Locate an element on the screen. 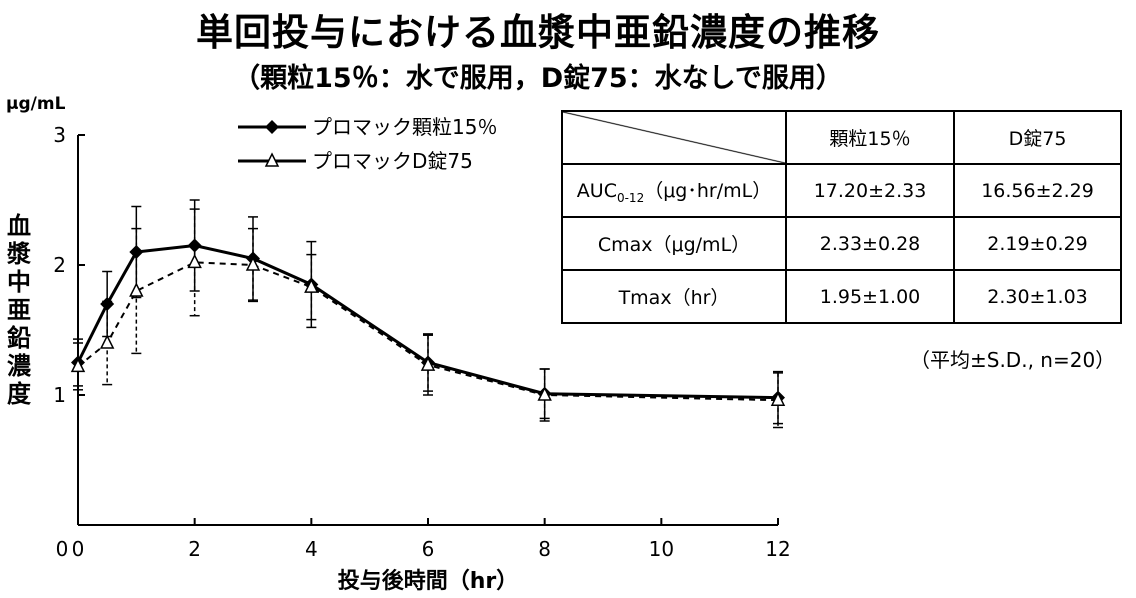  table-row-label: AUC0-12（μg･hr/mL） is located at coordinates (674, 190).